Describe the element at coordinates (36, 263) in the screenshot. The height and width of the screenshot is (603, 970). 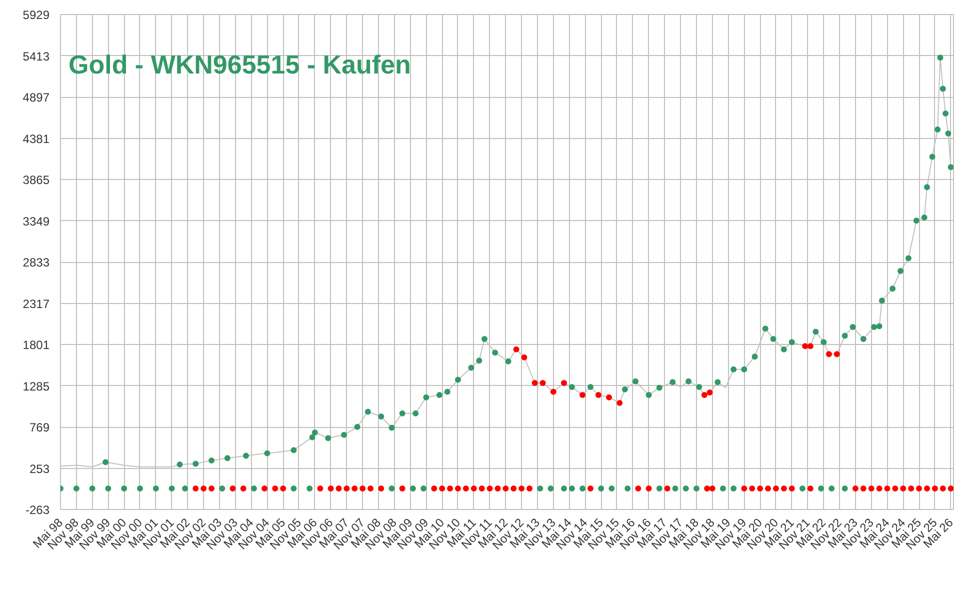
I see `y-tick-label: 2833` at that location.